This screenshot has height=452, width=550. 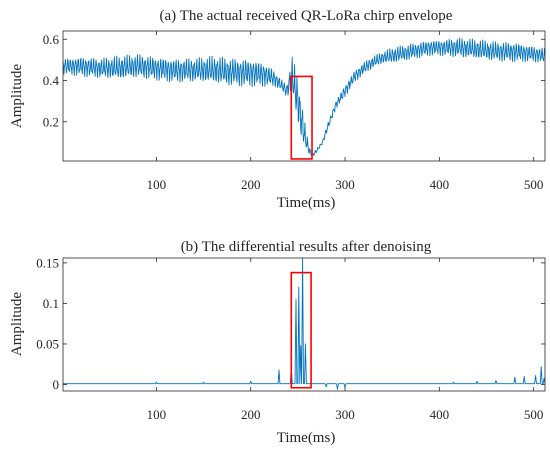 What do you see at coordinates (51, 121) in the screenshot?
I see `y-tick-label: 0.2` at bounding box center [51, 121].